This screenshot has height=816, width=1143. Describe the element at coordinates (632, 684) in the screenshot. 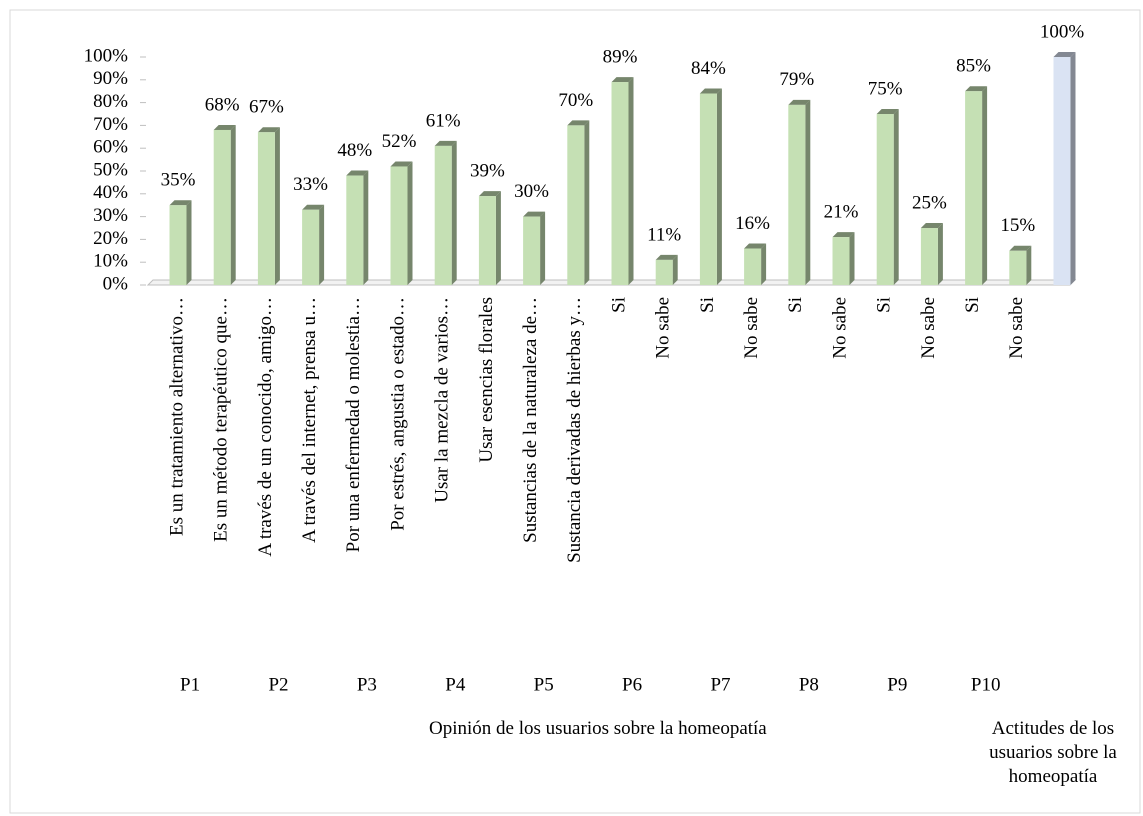

I see `group-label: P6` at that location.